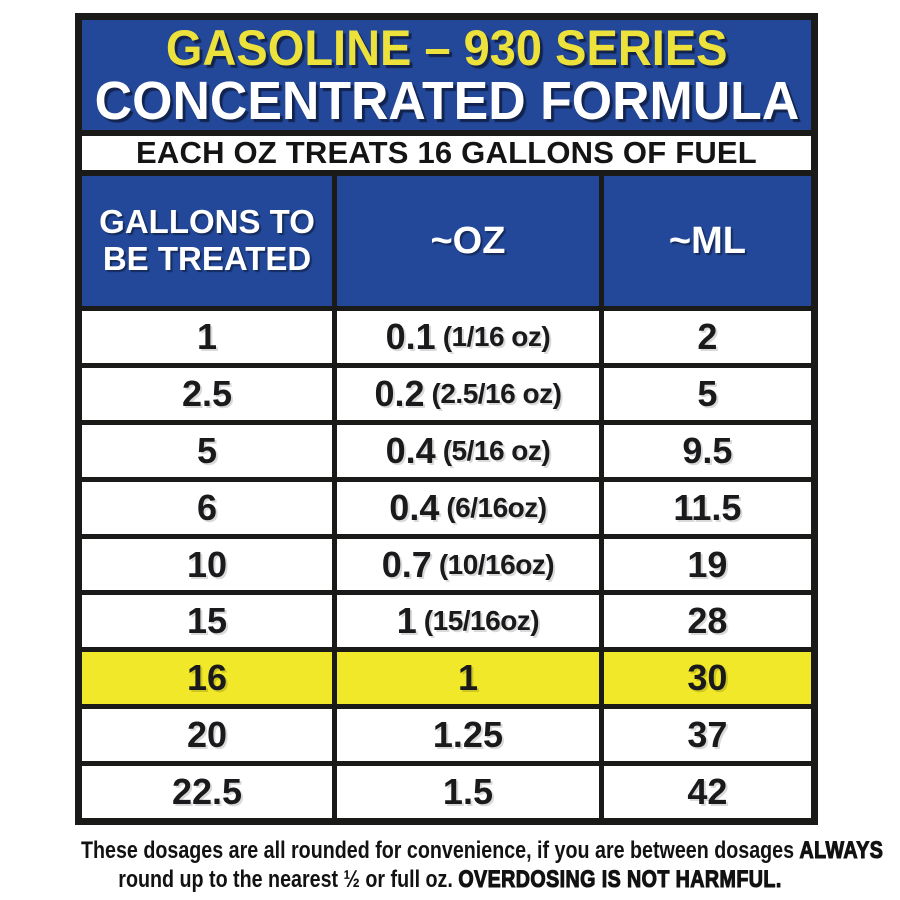  I want to click on table-row: 10 0.7 (10/16oz) 19, so click(446, 562).